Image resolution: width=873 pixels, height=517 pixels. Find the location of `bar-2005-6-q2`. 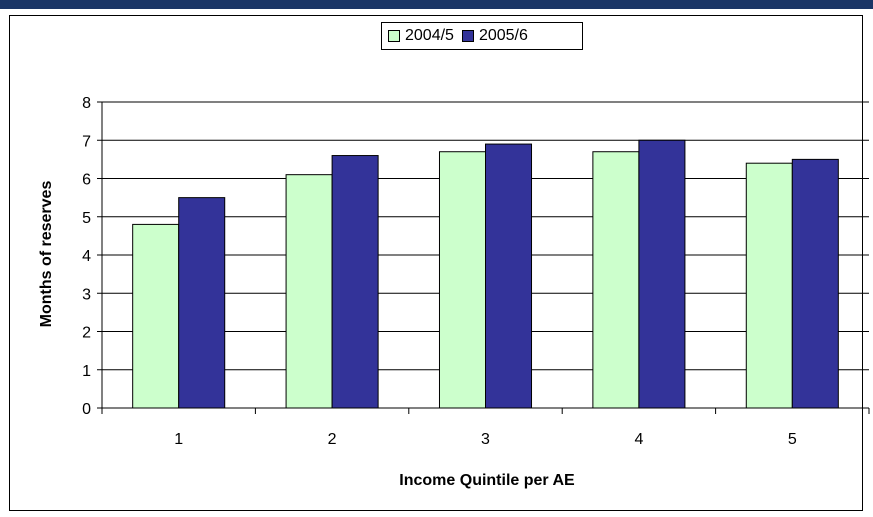

bar-2005-6-q2 is located at coordinates (355, 282).